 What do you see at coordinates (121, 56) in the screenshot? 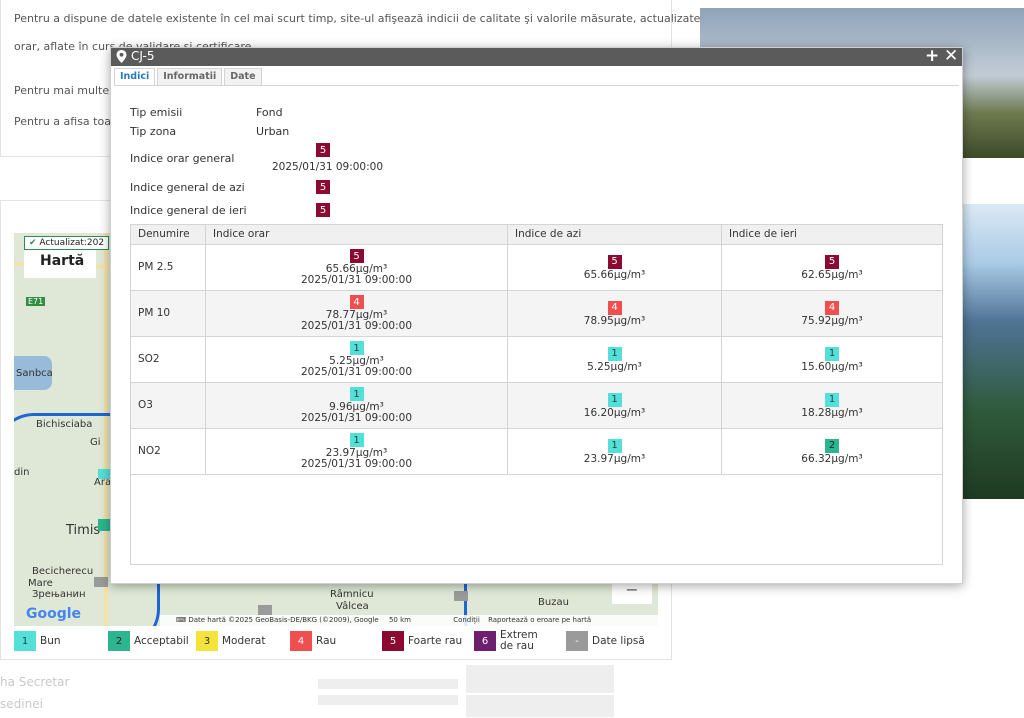
I see `location-pin-icon` at bounding box center [121, 56].